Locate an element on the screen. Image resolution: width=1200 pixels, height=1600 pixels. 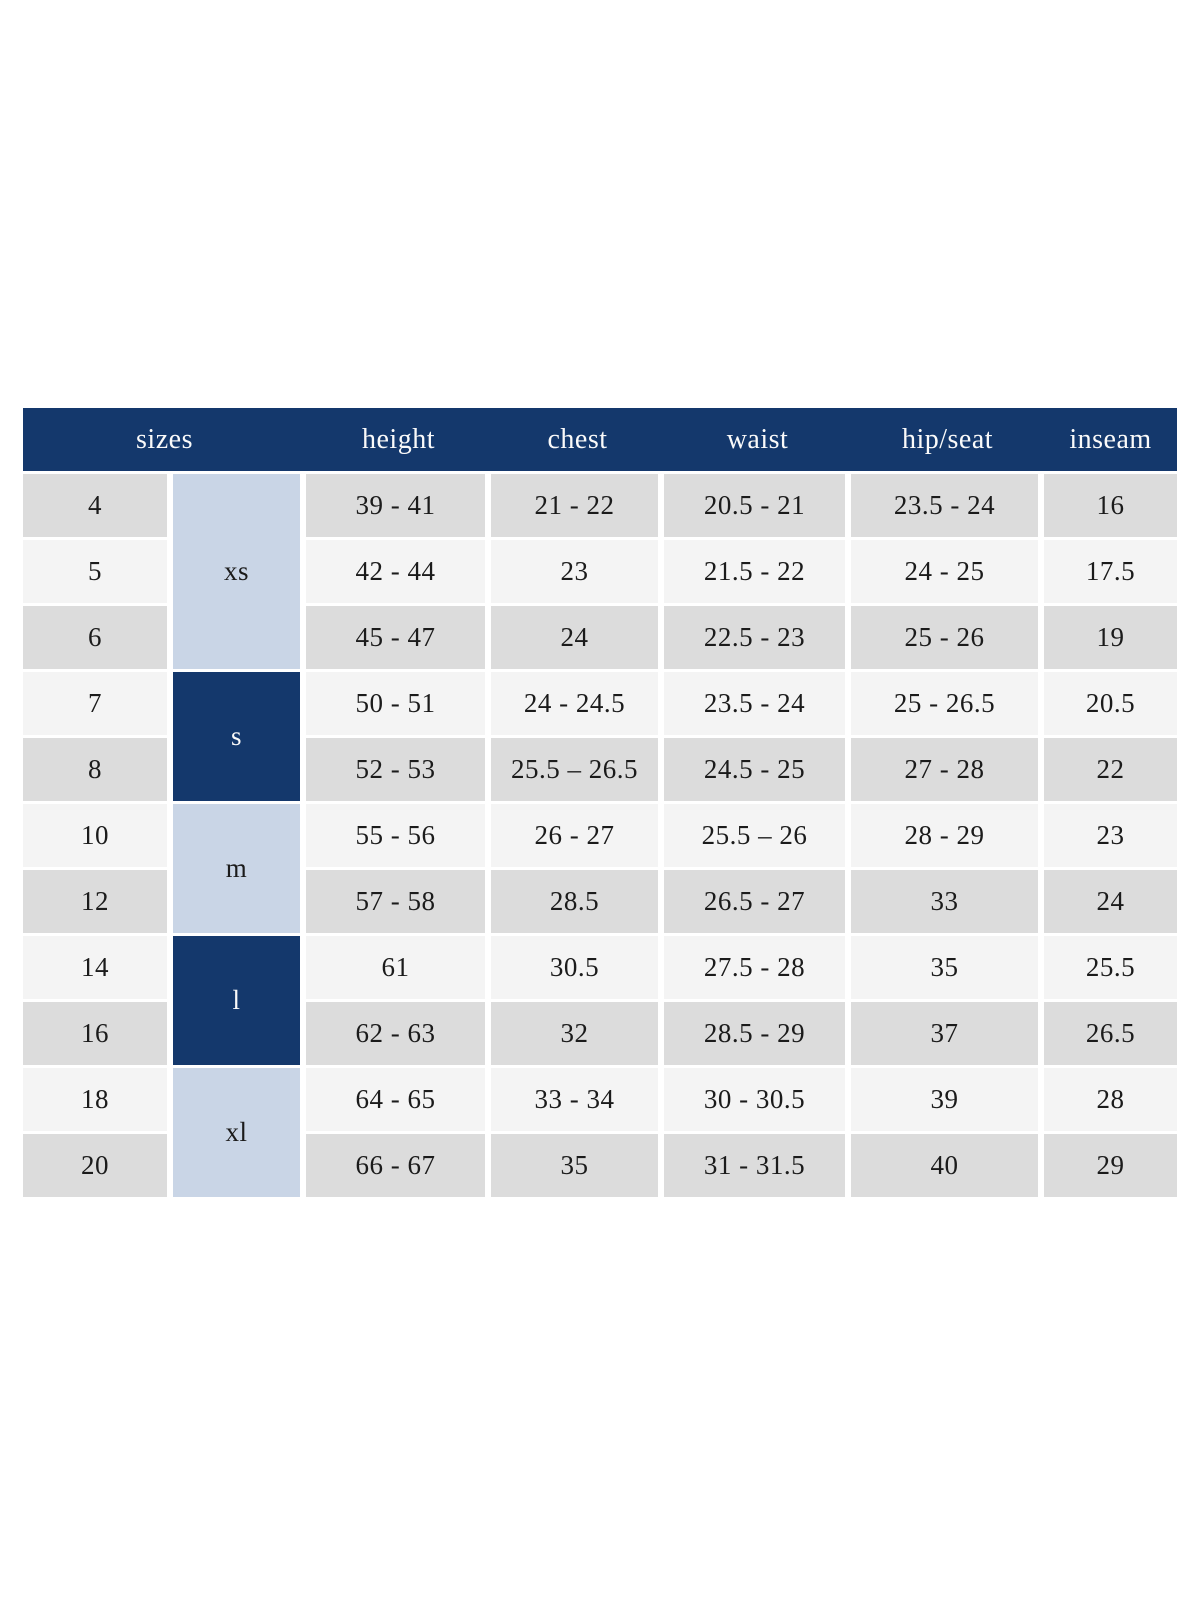
size-group-l: l is located at coordinates (239, 1002).